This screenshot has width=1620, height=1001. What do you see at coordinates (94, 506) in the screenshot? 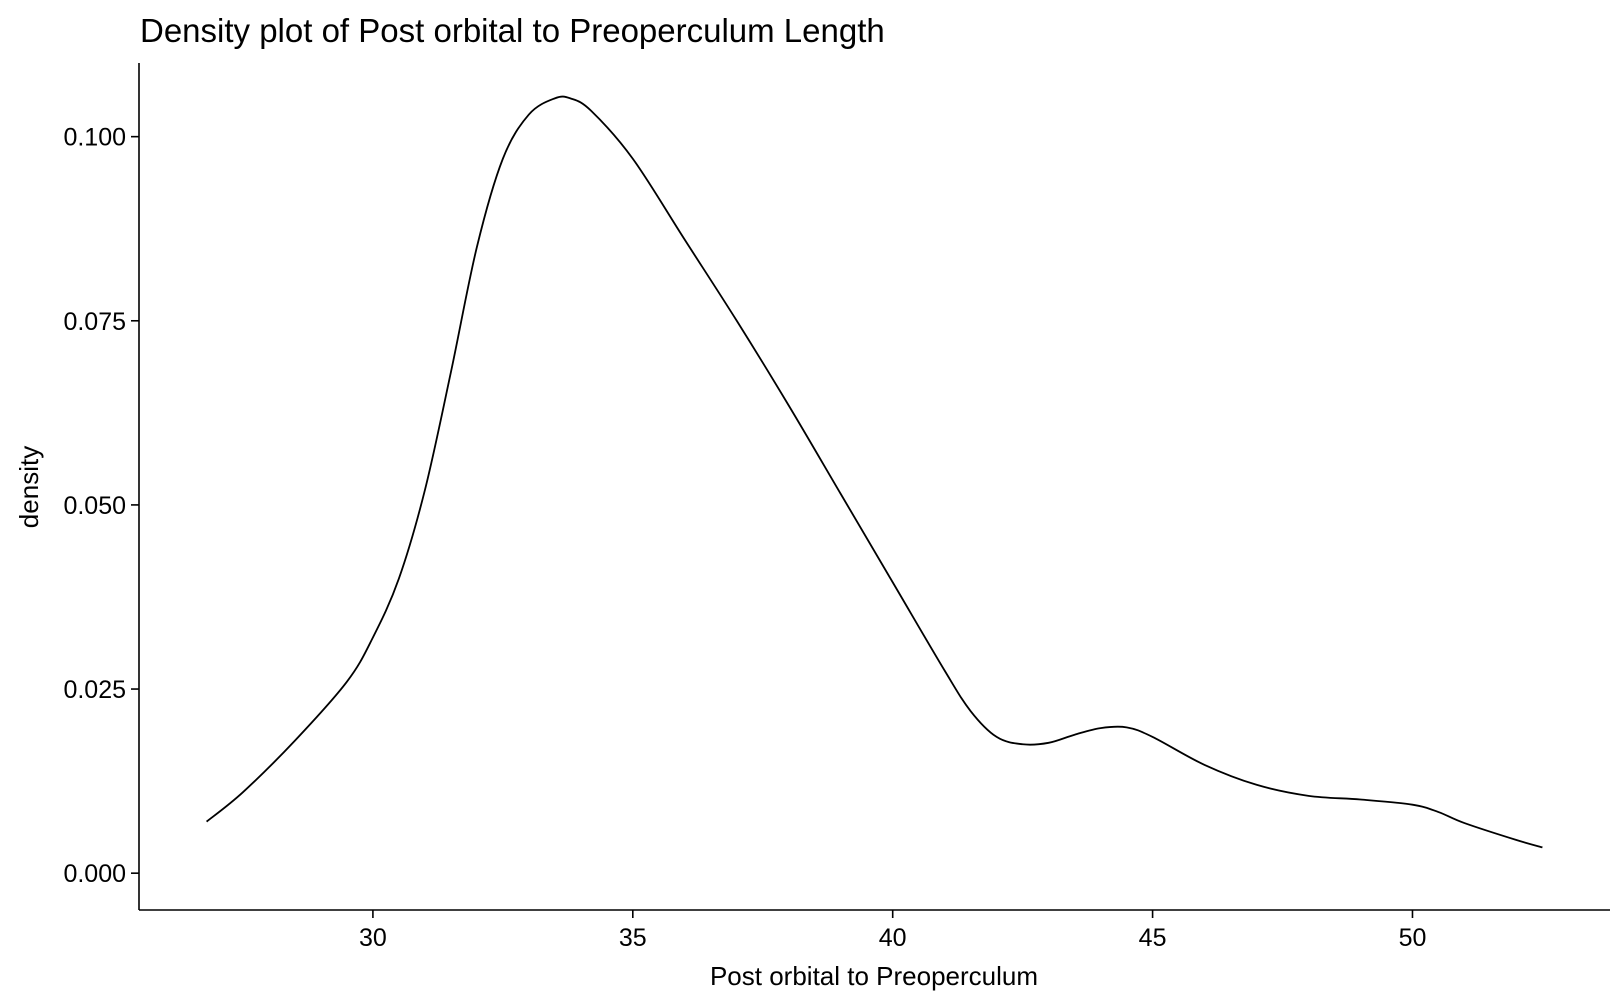
I see `y-tick-label: 0.050` at bounding box center [94, 506].